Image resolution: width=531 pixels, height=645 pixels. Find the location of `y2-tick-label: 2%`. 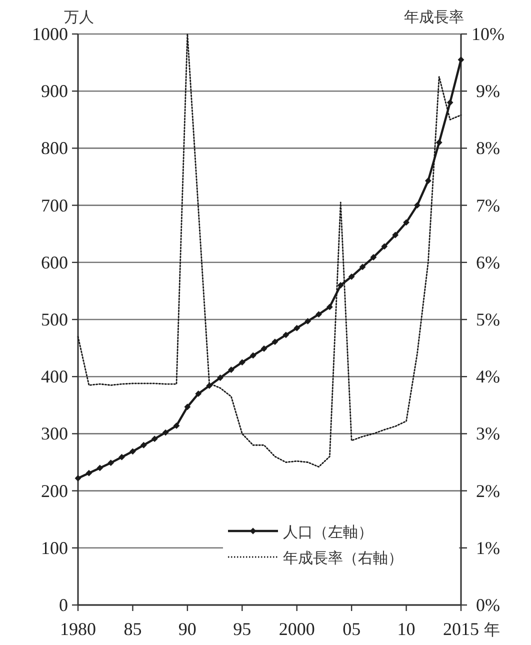

y2-tick-label: 2% is located at coordinates (488, 490).